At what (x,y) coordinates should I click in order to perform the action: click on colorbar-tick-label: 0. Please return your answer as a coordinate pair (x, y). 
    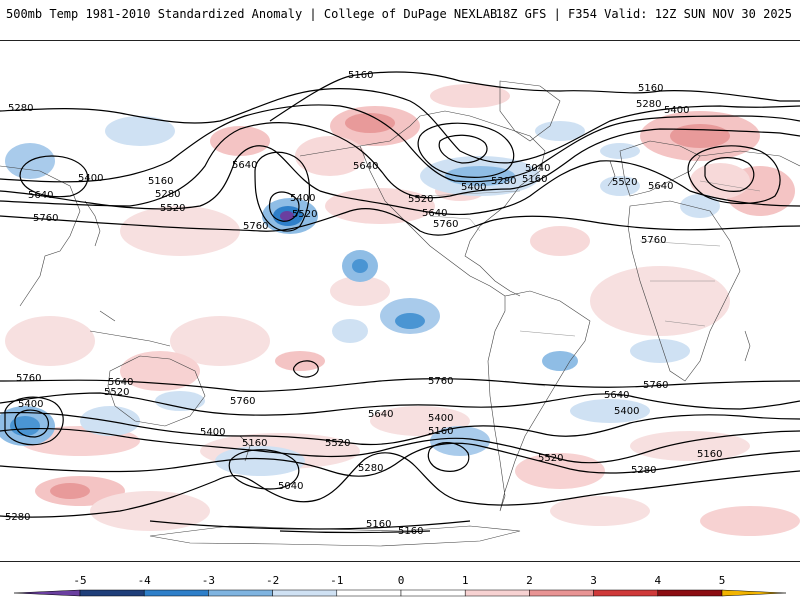
    Looking at the image, I should click on (401, 580).